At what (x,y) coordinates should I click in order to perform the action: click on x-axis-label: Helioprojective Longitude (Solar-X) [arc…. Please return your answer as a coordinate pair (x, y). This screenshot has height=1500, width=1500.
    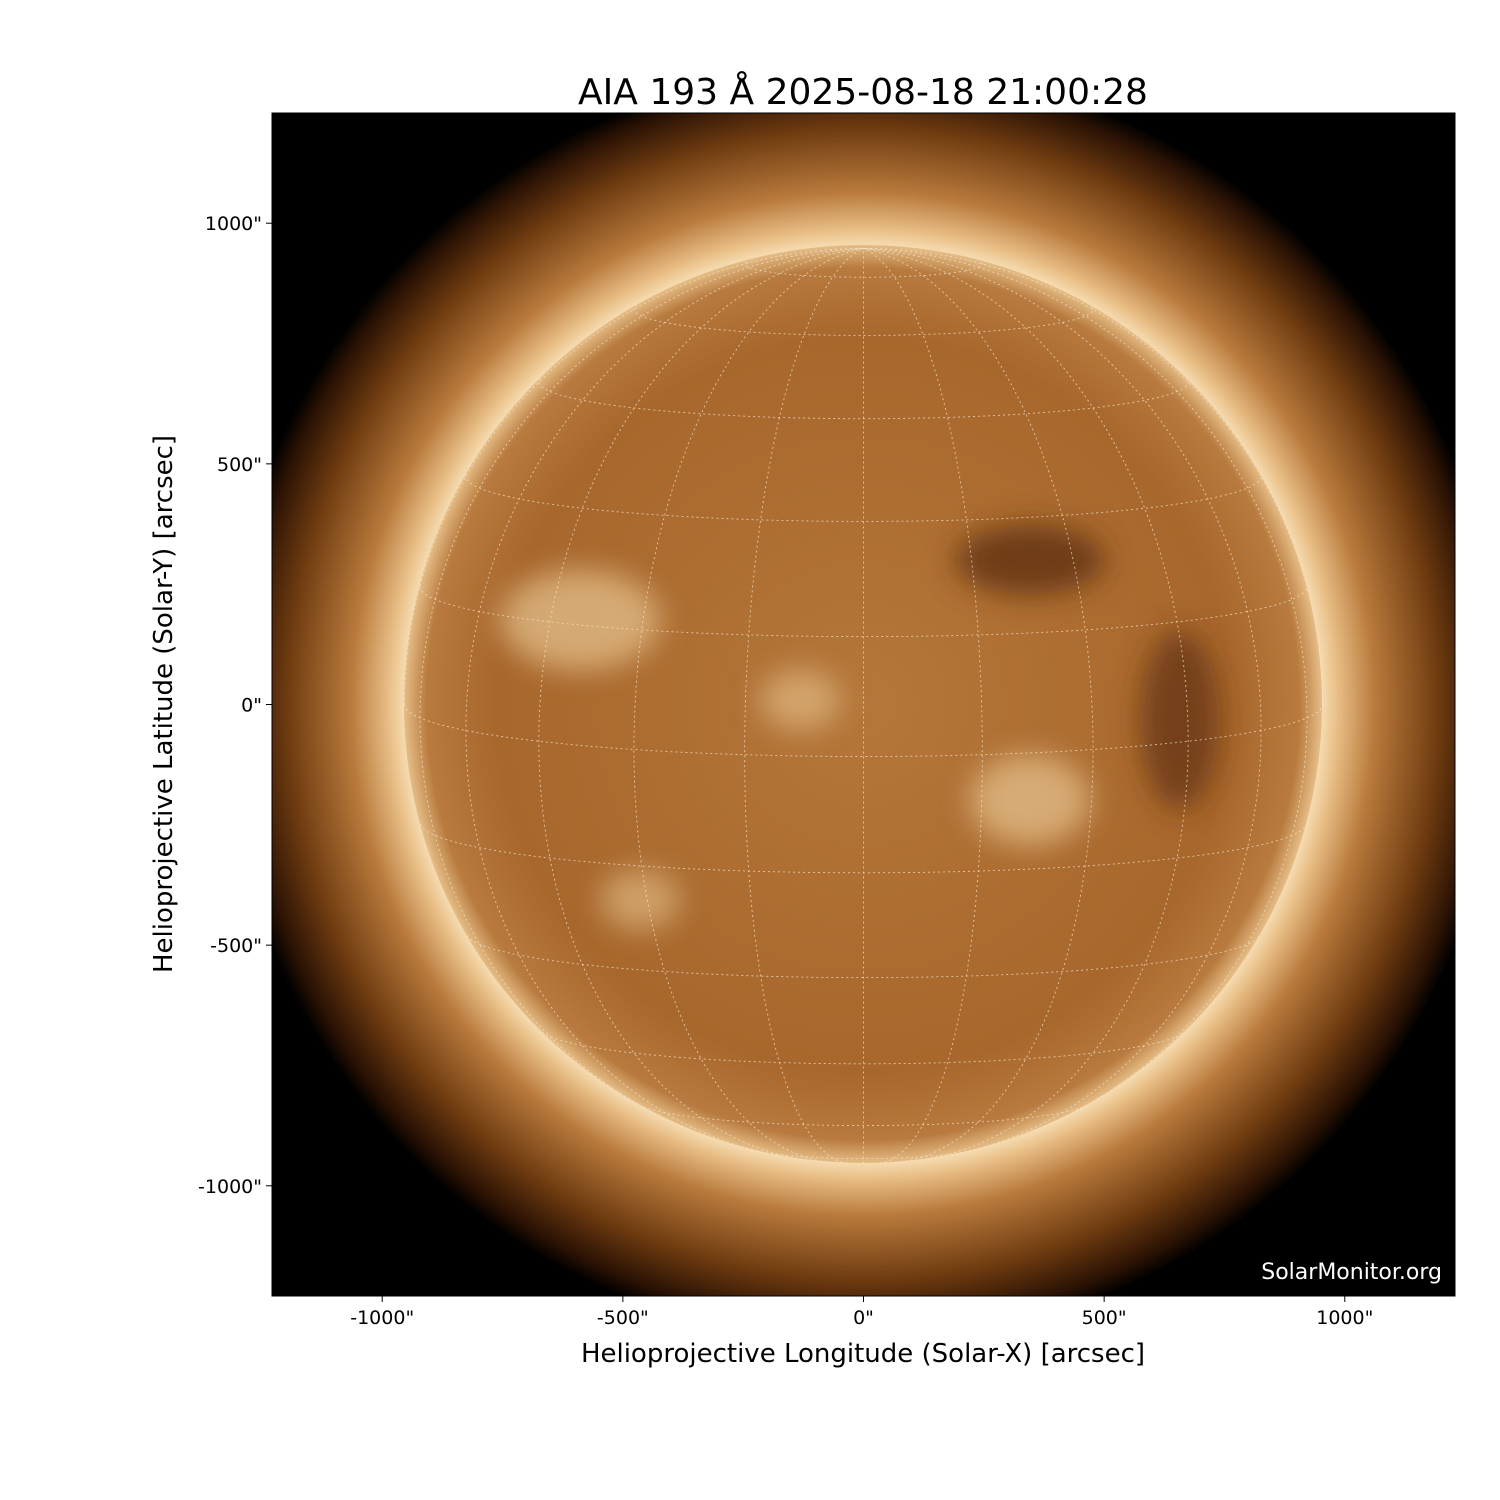
    Looking at the image, I should click on (863, 1354).